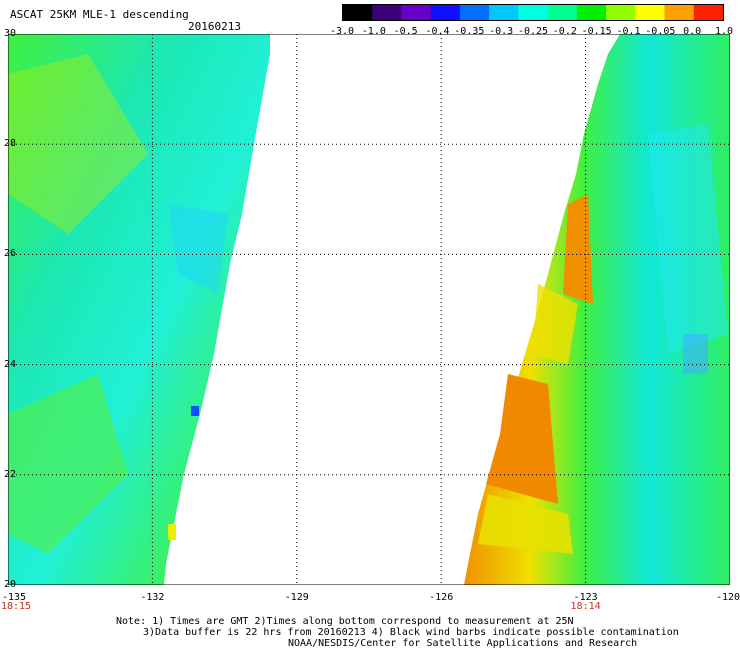 This screenshot has height=650, width=740. I want to click on colorbar-tick-label: -0.5, so click(405, 31).